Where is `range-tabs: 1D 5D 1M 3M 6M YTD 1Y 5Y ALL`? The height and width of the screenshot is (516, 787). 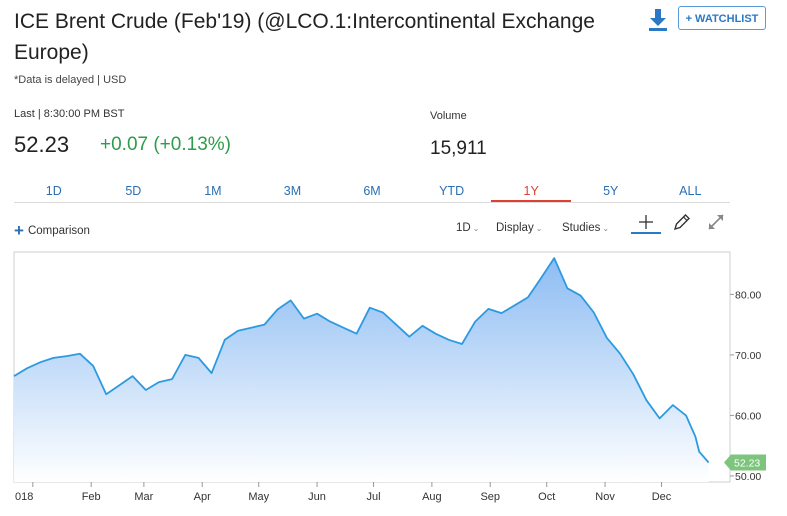 range-tabs: 1D 5D 1M 3M 6M YTD 1Y 5Y ALL is located at coordinates (372, 191).